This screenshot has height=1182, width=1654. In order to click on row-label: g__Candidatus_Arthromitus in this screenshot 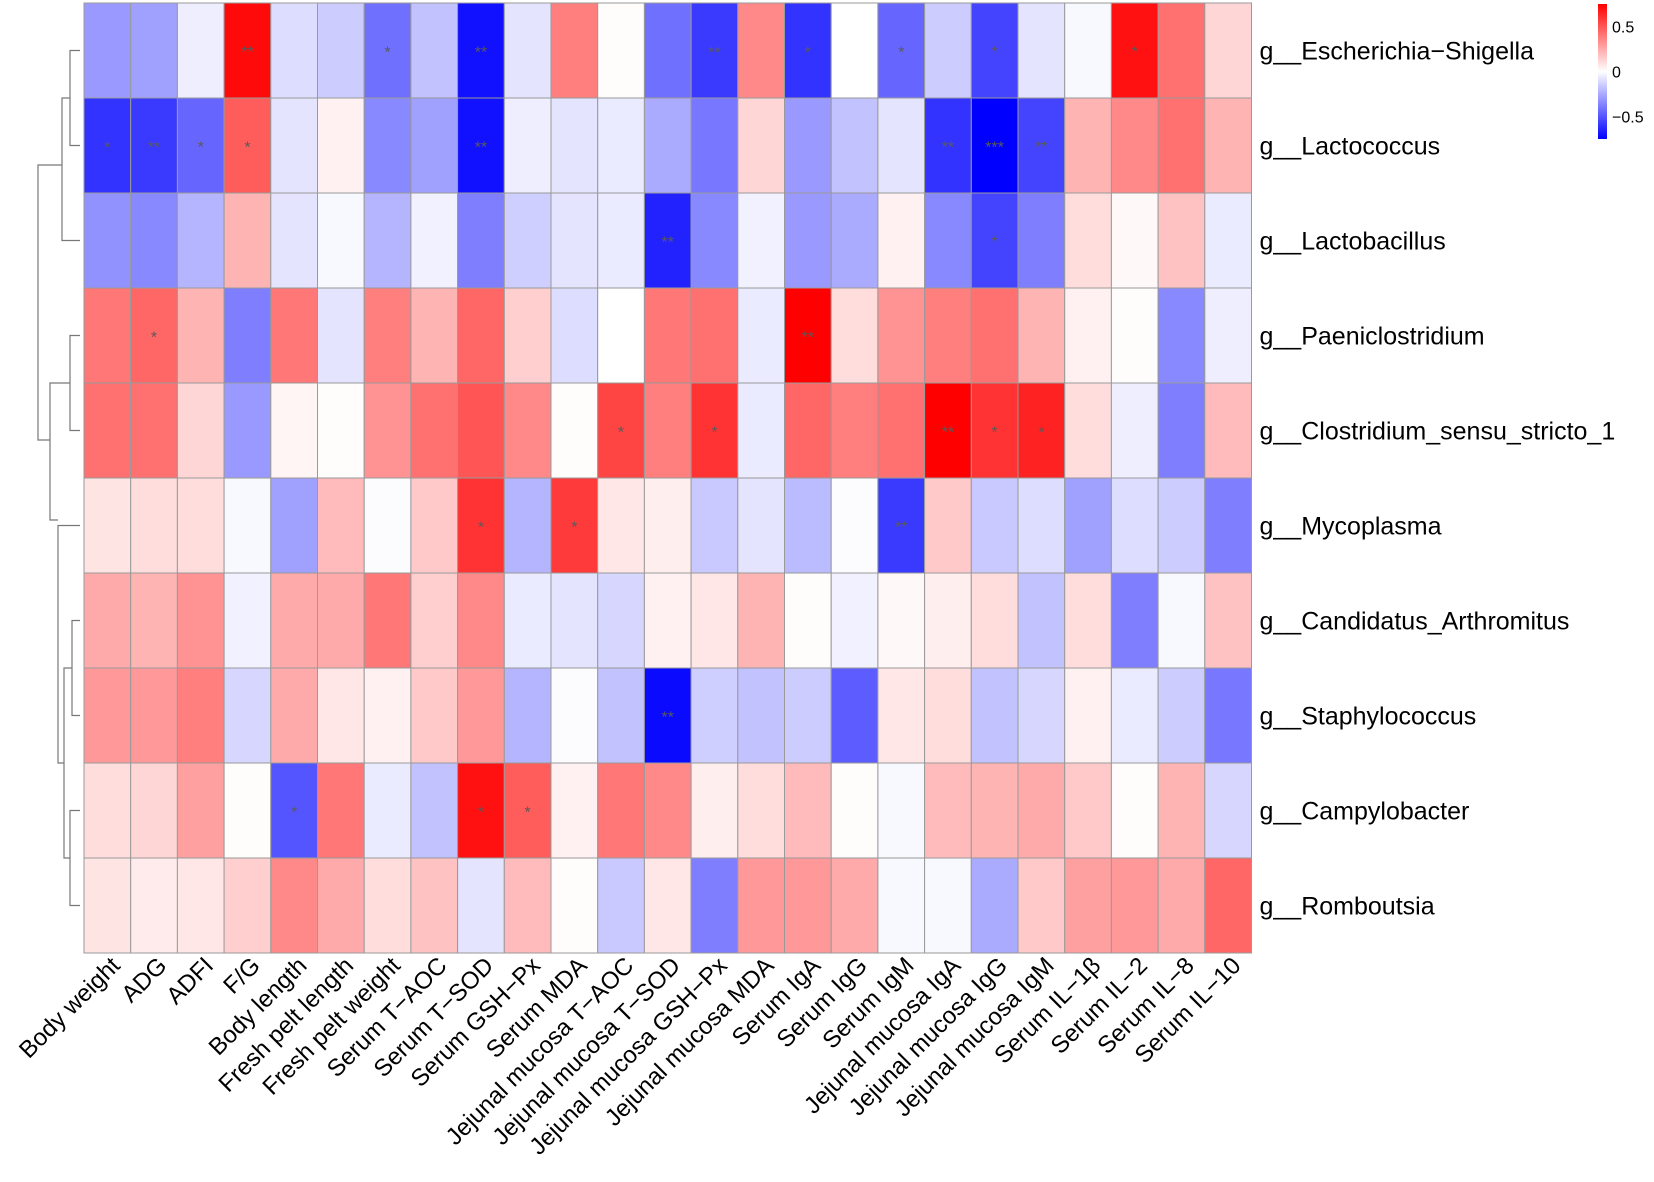, I will do `click(1415, 622)`.